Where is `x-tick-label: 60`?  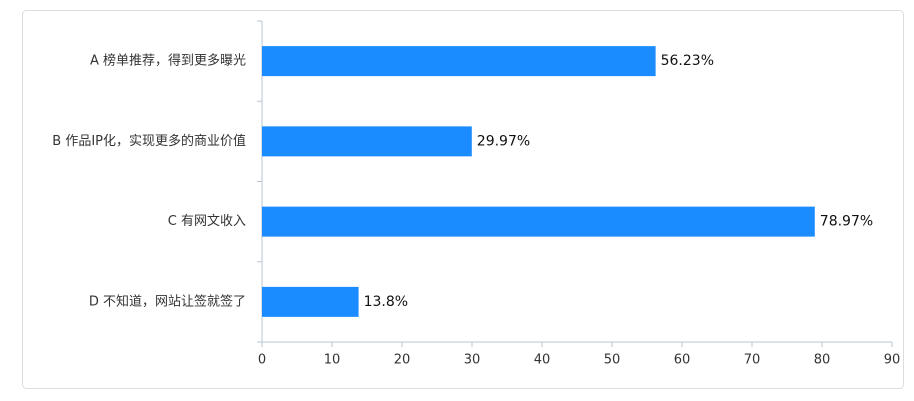 x-tick-label: 60 is located at coordinates (682, 360).